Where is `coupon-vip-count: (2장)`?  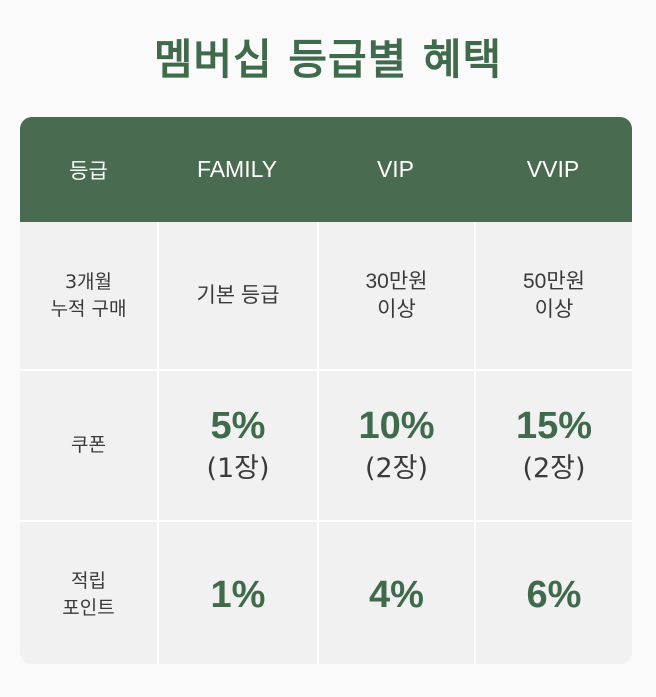
coupon-vip-count: (2장) is located at coordinates (396, 468).